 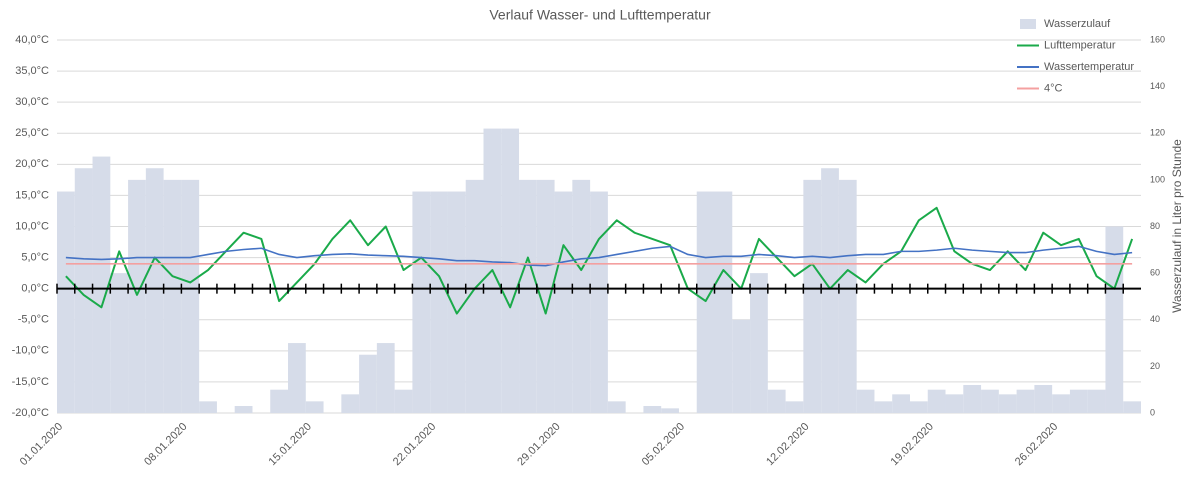 I want to click on x-tick-label: 01.01.2020, so click(x=41, y=444).